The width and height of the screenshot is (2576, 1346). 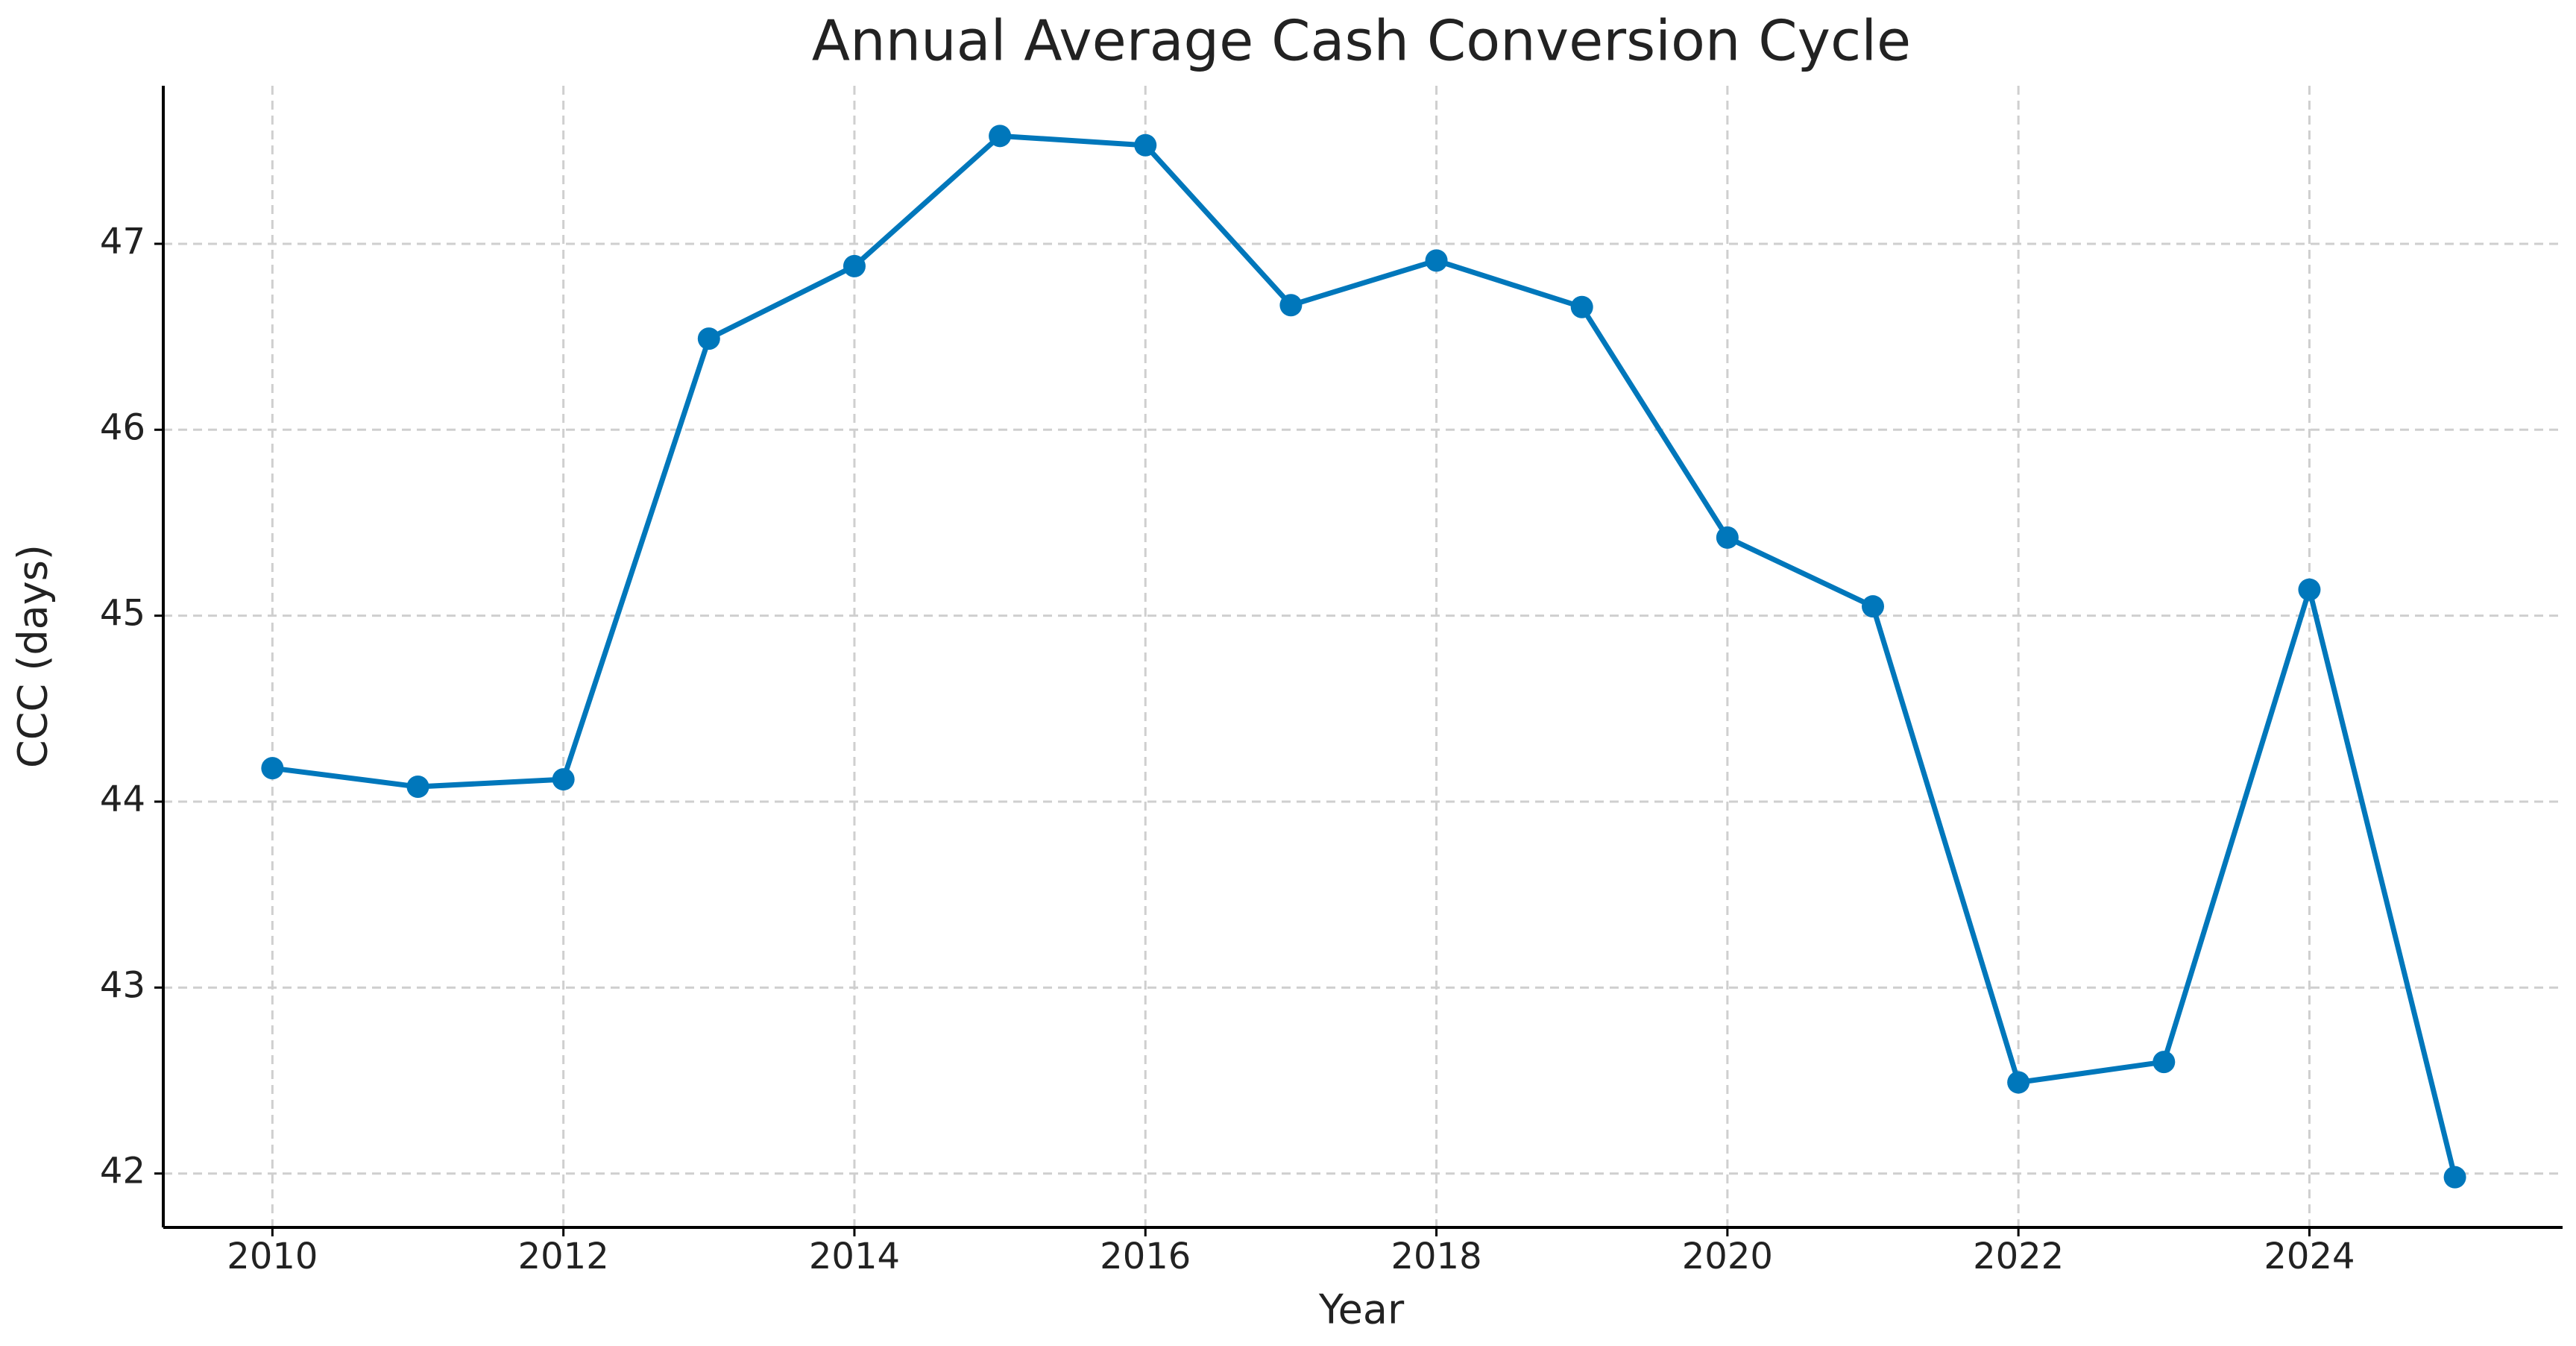 What do you see at coordinates (272, 1256) in the screenshot?
I see `x-tick-label: 2010` at bounding box center [272, 1256].